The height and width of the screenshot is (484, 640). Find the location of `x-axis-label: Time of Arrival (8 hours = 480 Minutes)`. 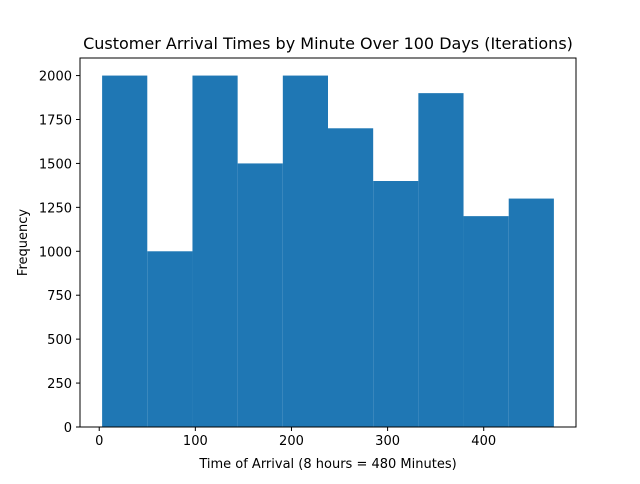

x-axis-label: Time of Arrival (8 hours = 480 Minutes) is located at coordinates (327, 464).